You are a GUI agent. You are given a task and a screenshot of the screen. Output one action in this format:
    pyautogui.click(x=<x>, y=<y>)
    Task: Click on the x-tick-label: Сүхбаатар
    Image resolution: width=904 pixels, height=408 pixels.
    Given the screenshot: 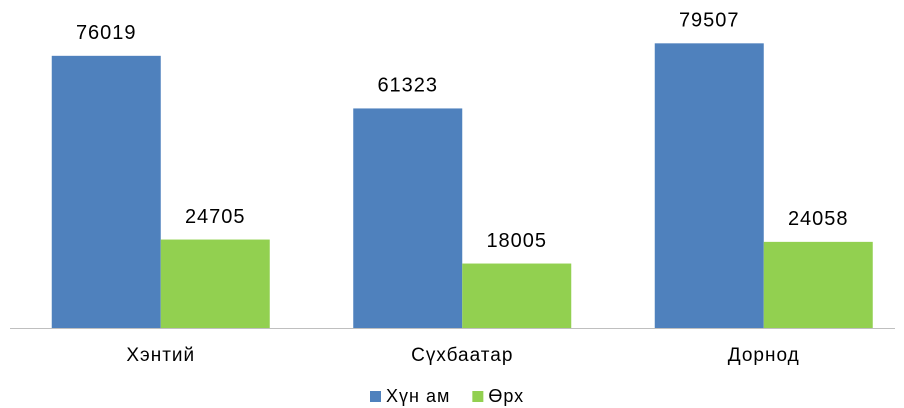 What is the action you would take?
    pyautogui.click(x=462, y=355)
    